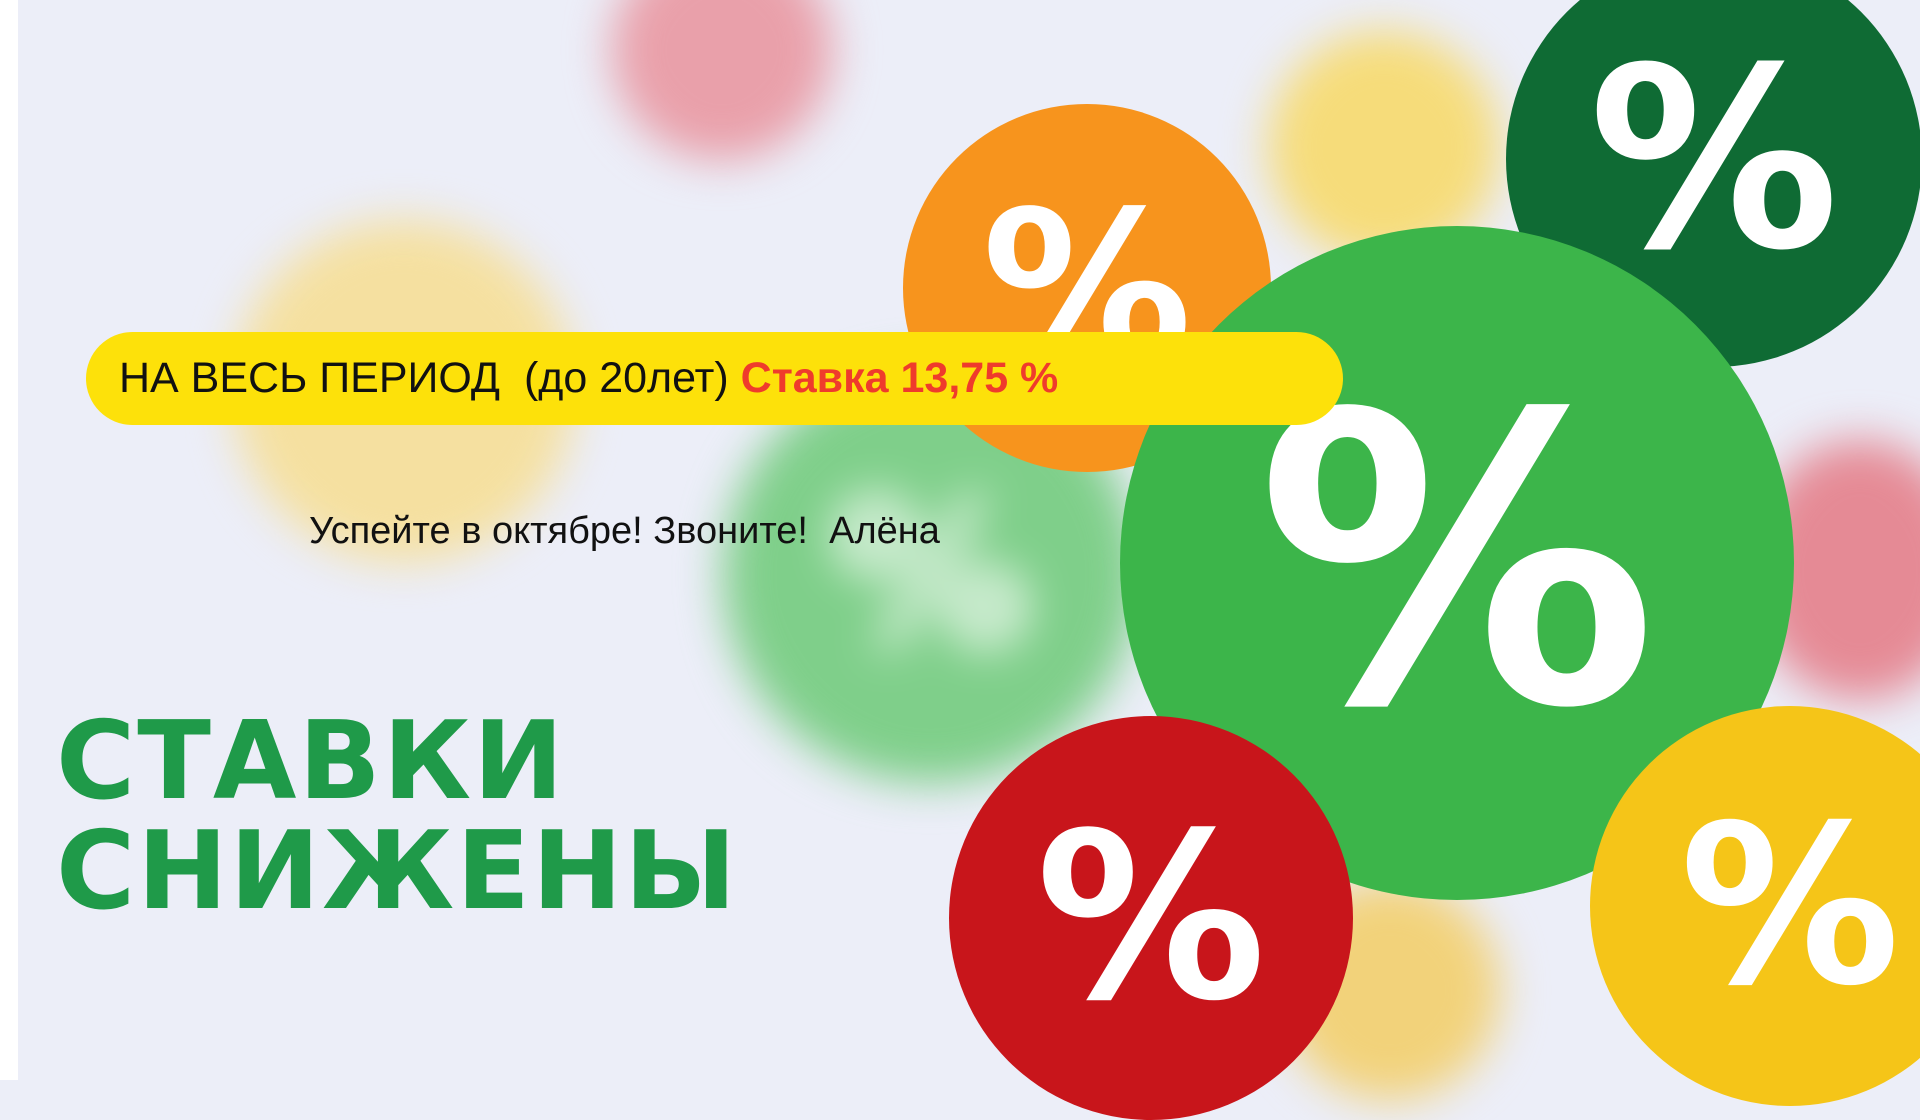 The height and width of the screenshot is (1120, 1920). What do you see at coordinates (311, 761) in the screenshot?
I see `headline-line1: СТАВКИ` at bounding box center [311, 761].